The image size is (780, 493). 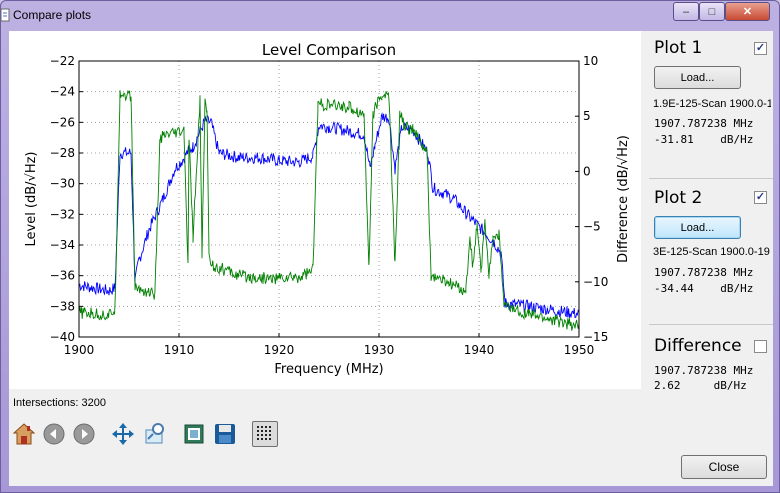 I want to click on save-button, so click(x=225, y=434).